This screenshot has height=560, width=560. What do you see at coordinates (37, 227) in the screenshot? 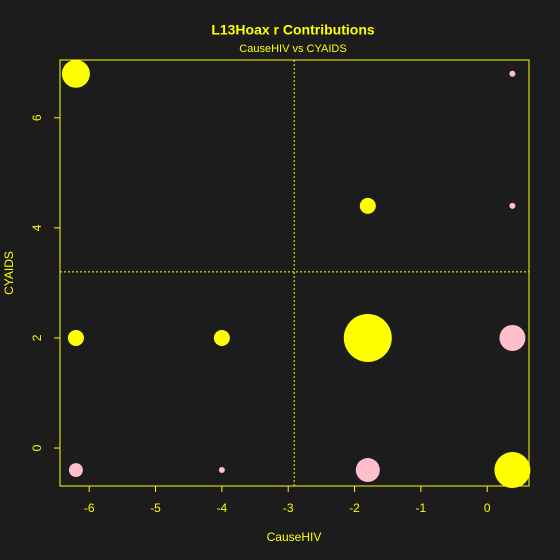
I see `y-tick-label: 4` at bounding box center [37, 227].